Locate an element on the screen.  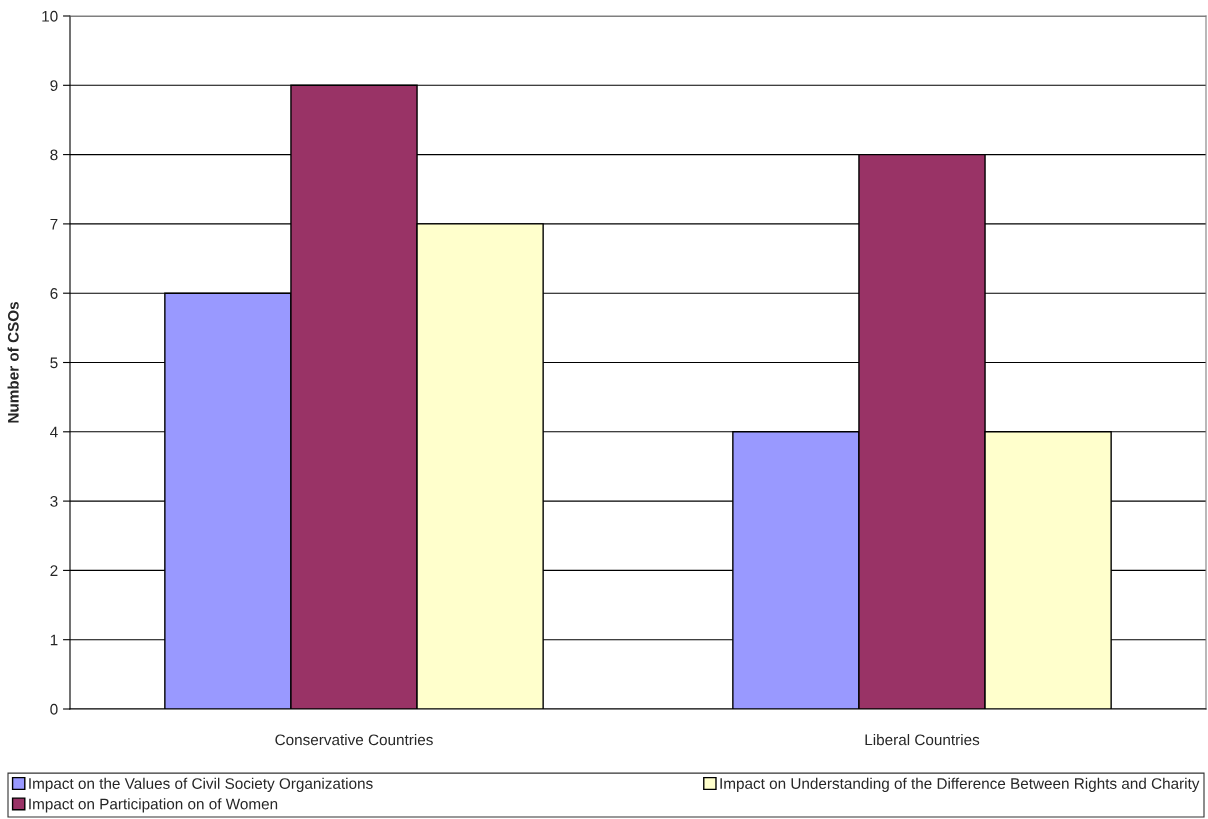
y-tick-label: 7 is located at coordinates (54, 224).